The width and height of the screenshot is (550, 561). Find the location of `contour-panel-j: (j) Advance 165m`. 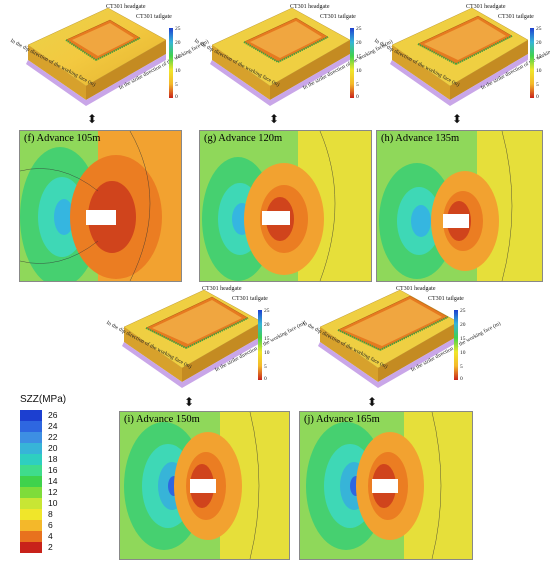

contour-panel-j: (j) Advance 165m is located at coordinates (386, 485).